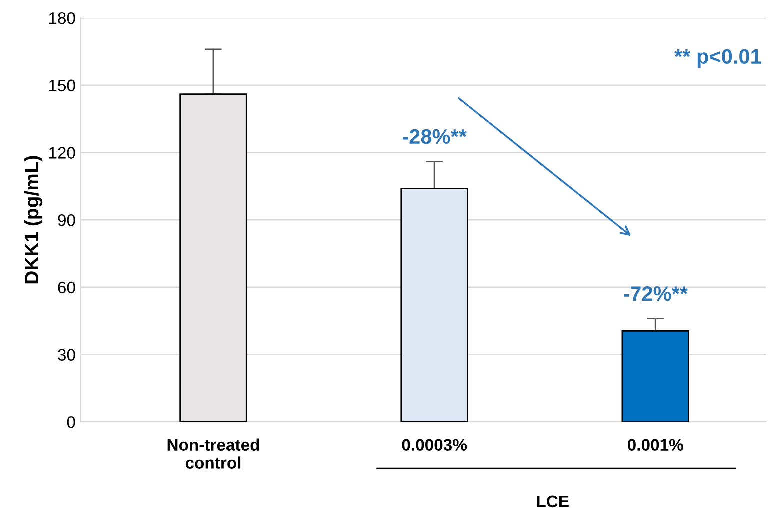 The image size is (770, 516). Describe the element at coordinates (71, 422) in the screenshot. I see `y-tick-label: 0` at that location.